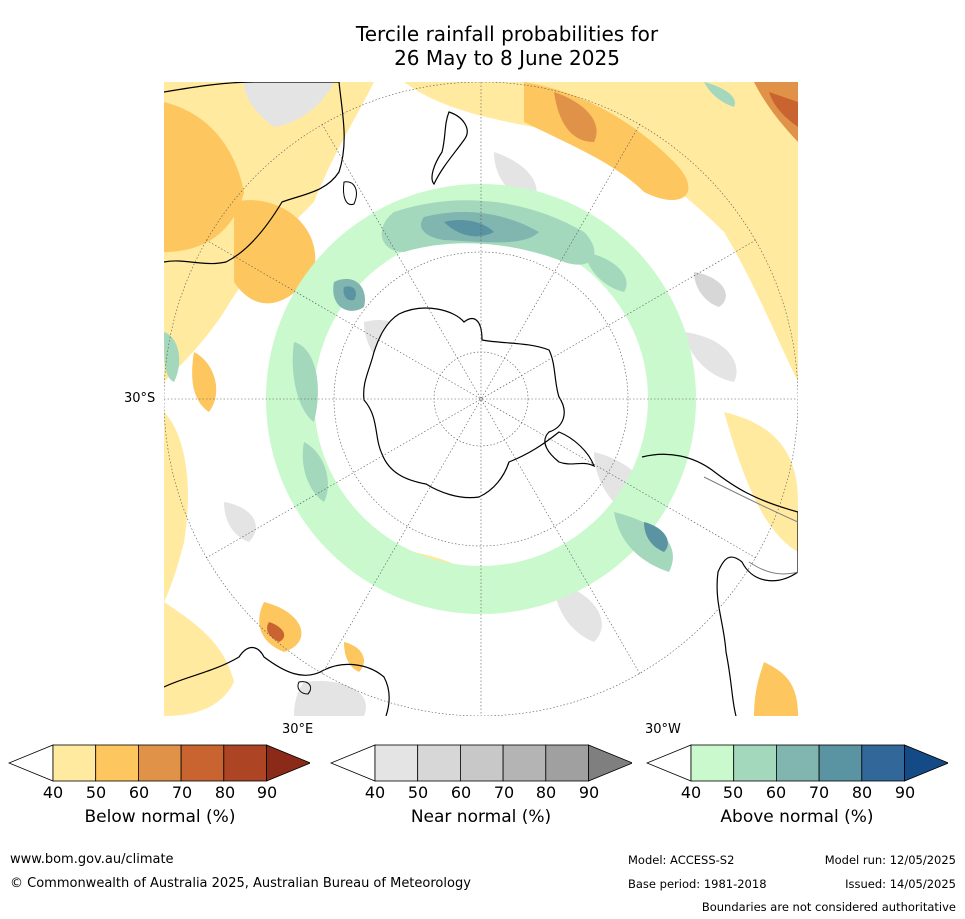  I want to click on near-normal-colorbar, so click(481, 763).